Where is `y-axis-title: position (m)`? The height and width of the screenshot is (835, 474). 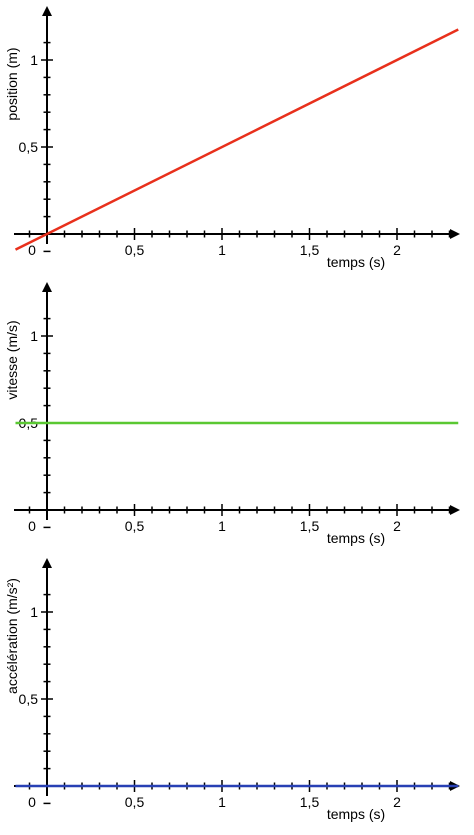 y-axis-title: position (m) is located at coordinates (12, 83).